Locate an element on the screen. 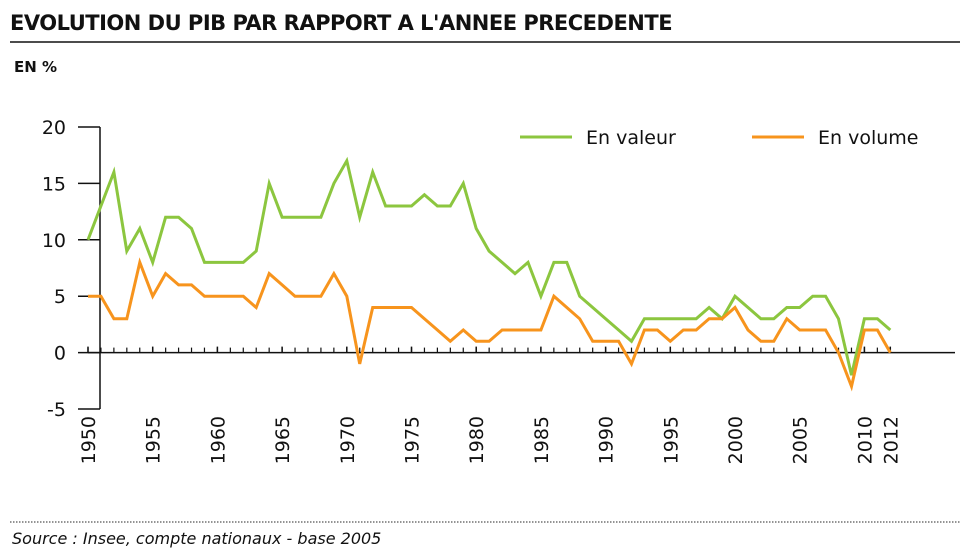  legend-label: En volume is located at coordinates (868, 138).